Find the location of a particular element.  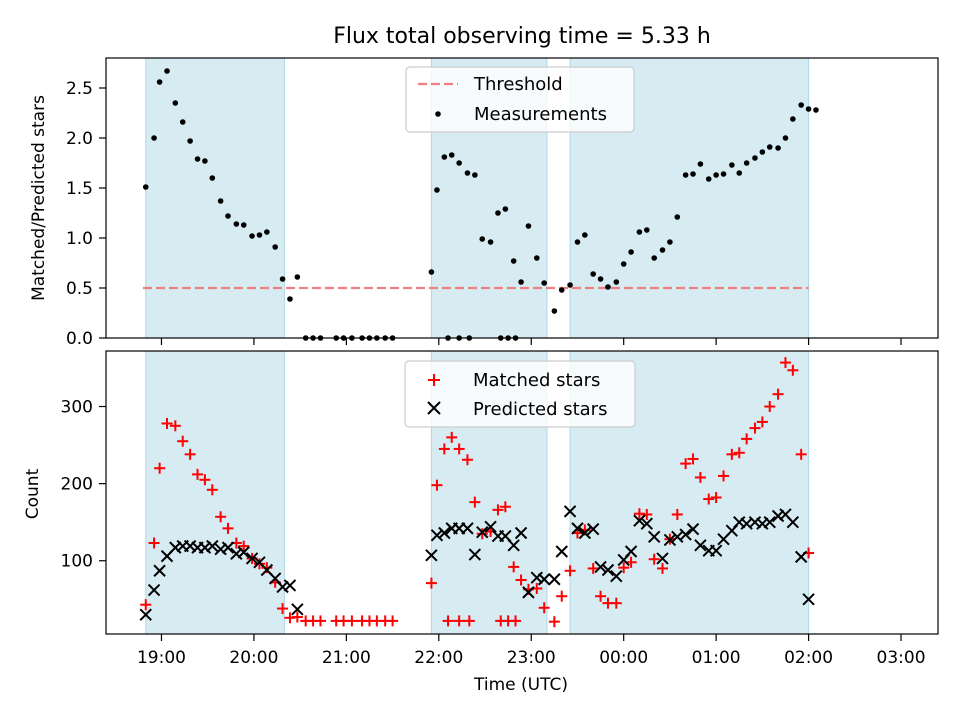

bottom-y-tick-label: 300 is located at coordinates (77, 408).